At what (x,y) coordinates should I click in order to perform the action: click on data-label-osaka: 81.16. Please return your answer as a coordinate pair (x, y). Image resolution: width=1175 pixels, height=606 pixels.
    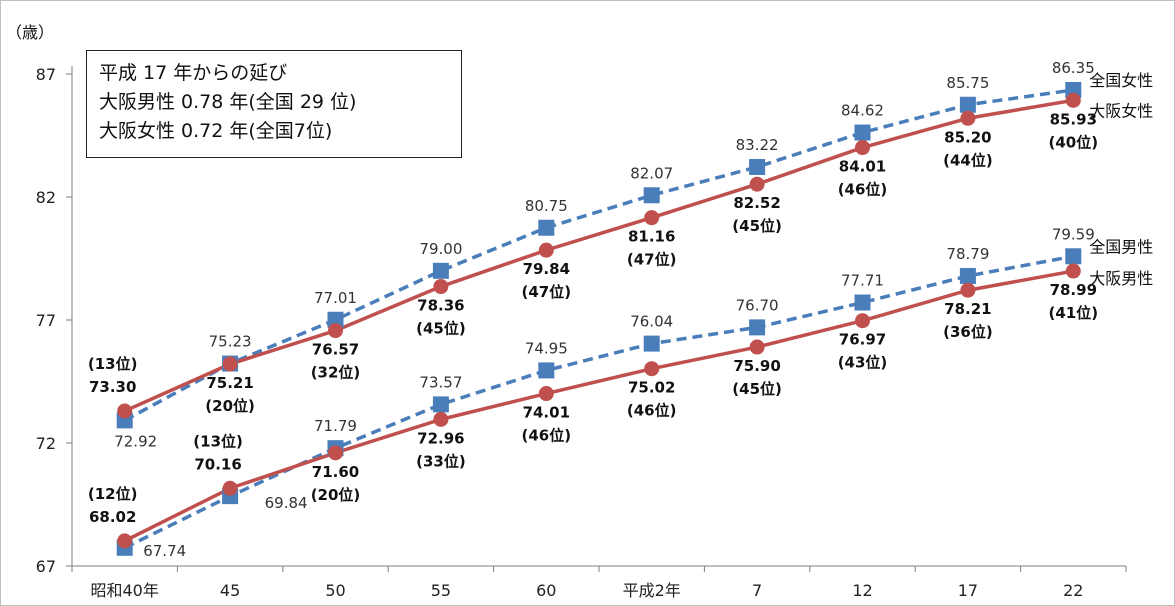
    Looking at the image, I should click on (651, 237).